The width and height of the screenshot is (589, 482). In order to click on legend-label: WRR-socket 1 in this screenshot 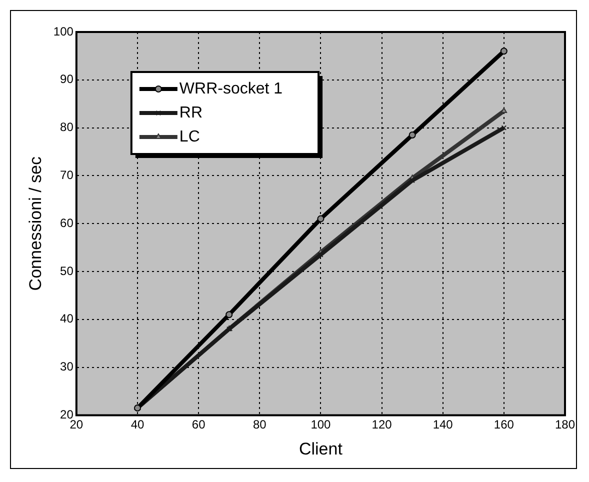, I will do `click(231, 89)`.